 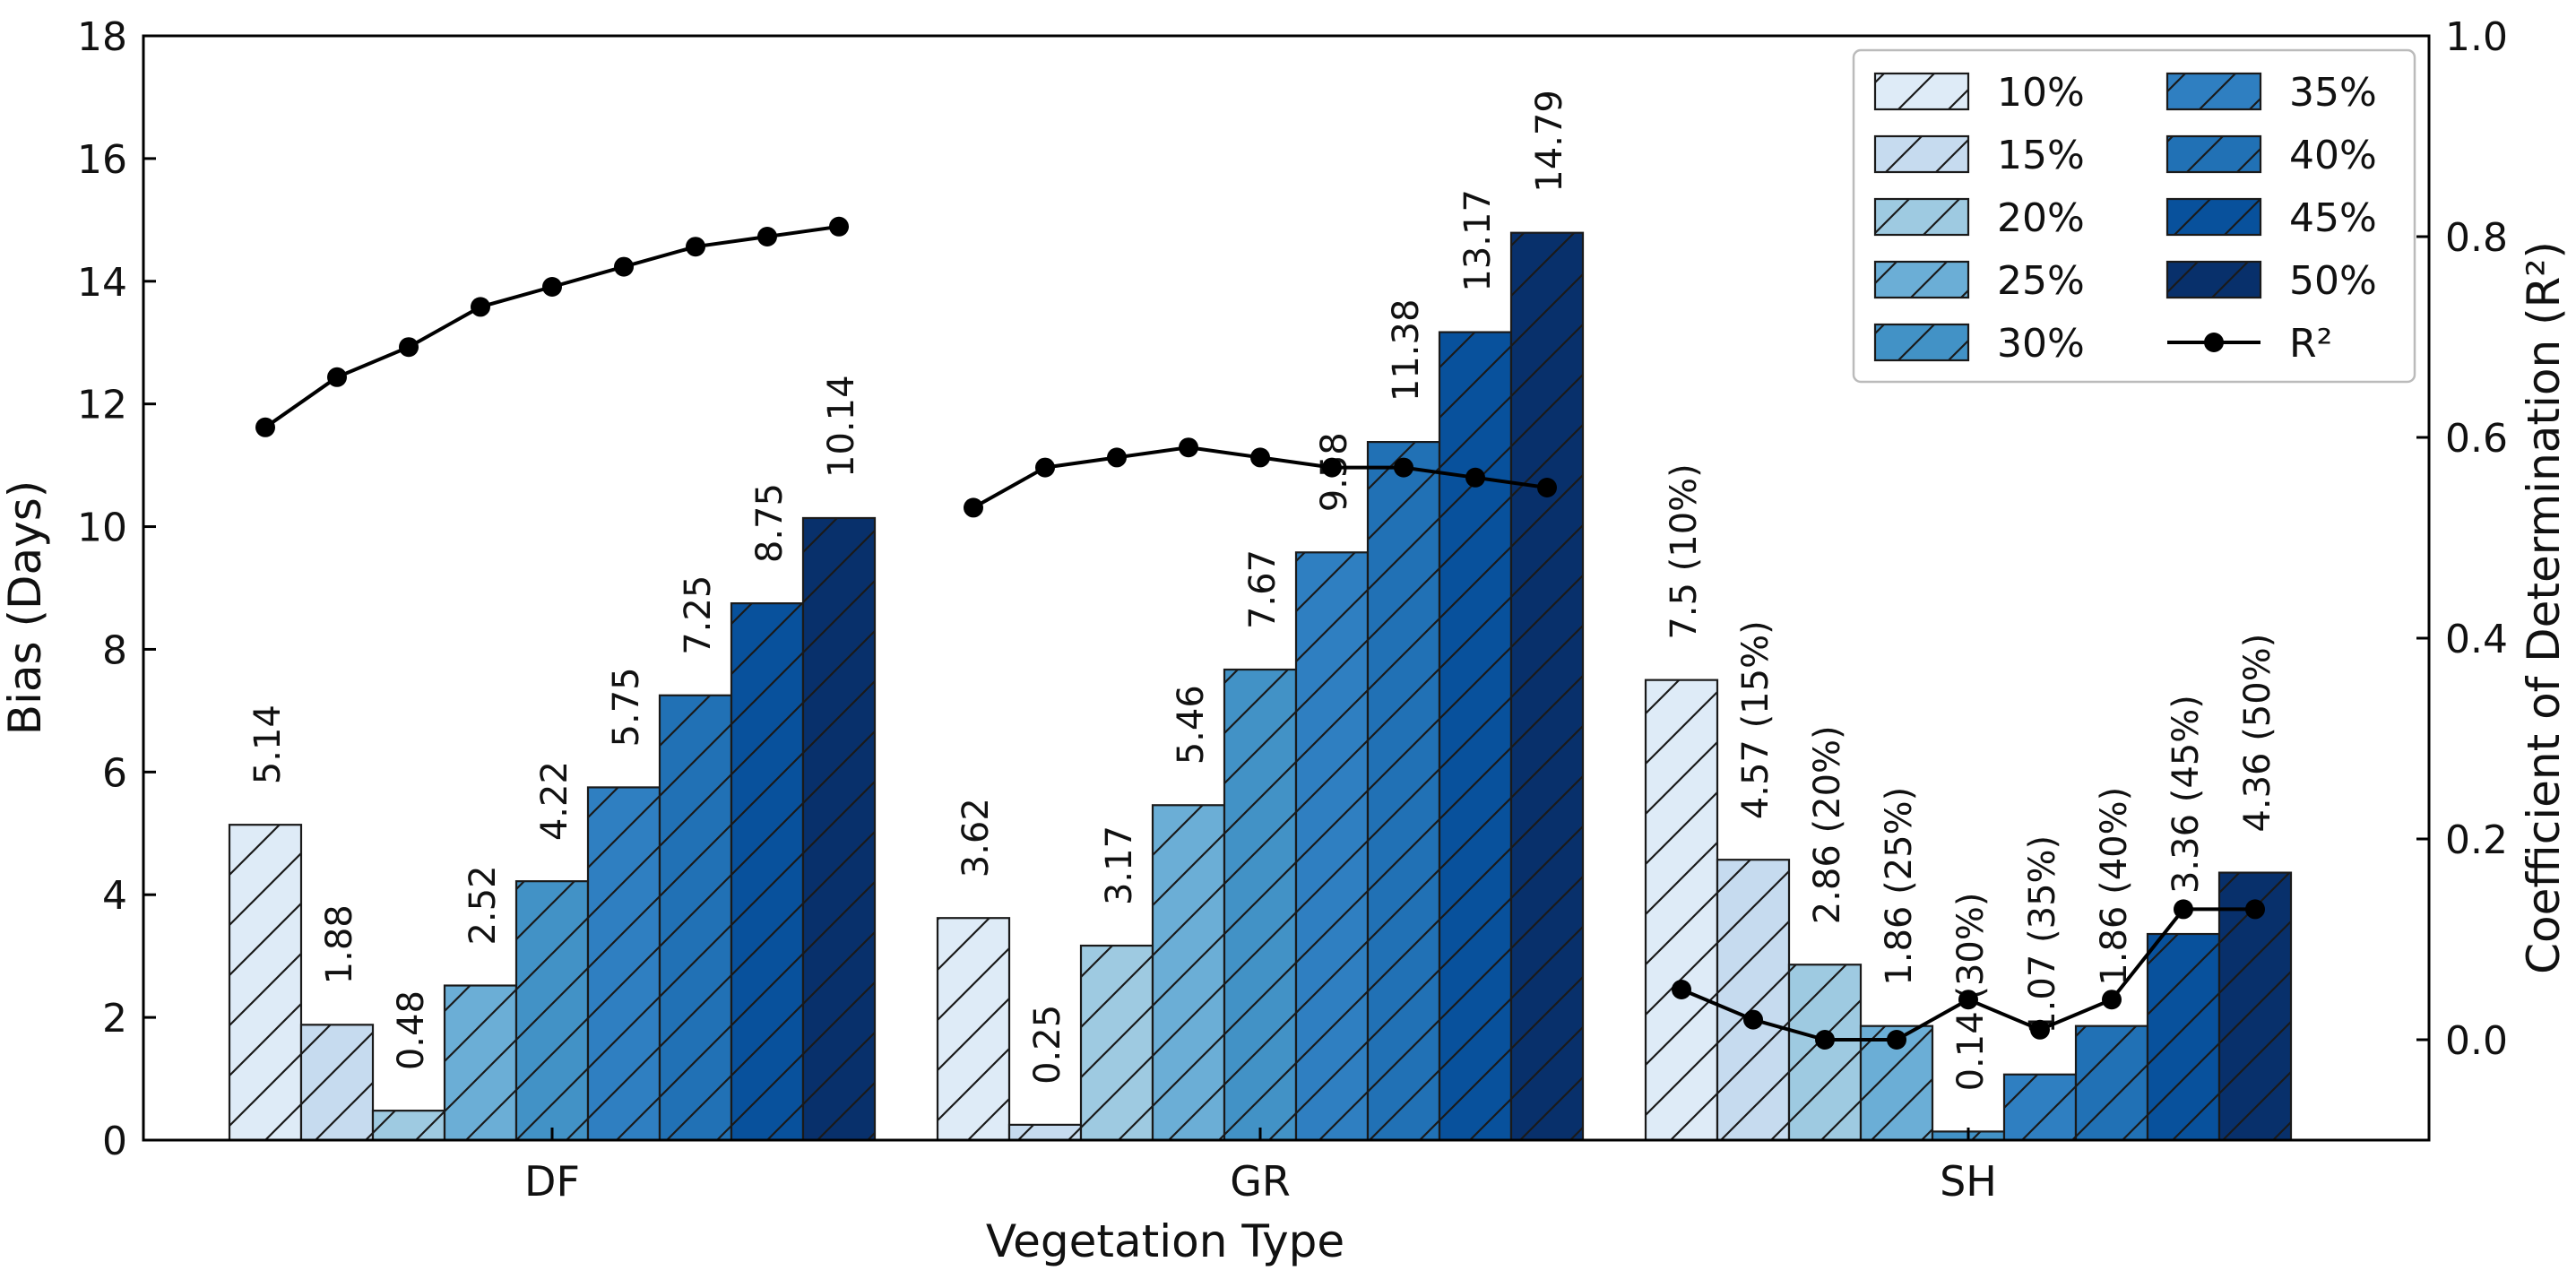 I want to click on legend-label: 25%, so click(x=2041, y=281).